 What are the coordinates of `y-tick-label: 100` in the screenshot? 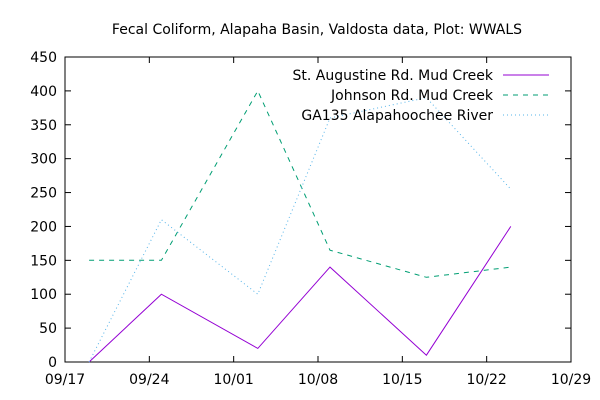 It's located at (43, 295).